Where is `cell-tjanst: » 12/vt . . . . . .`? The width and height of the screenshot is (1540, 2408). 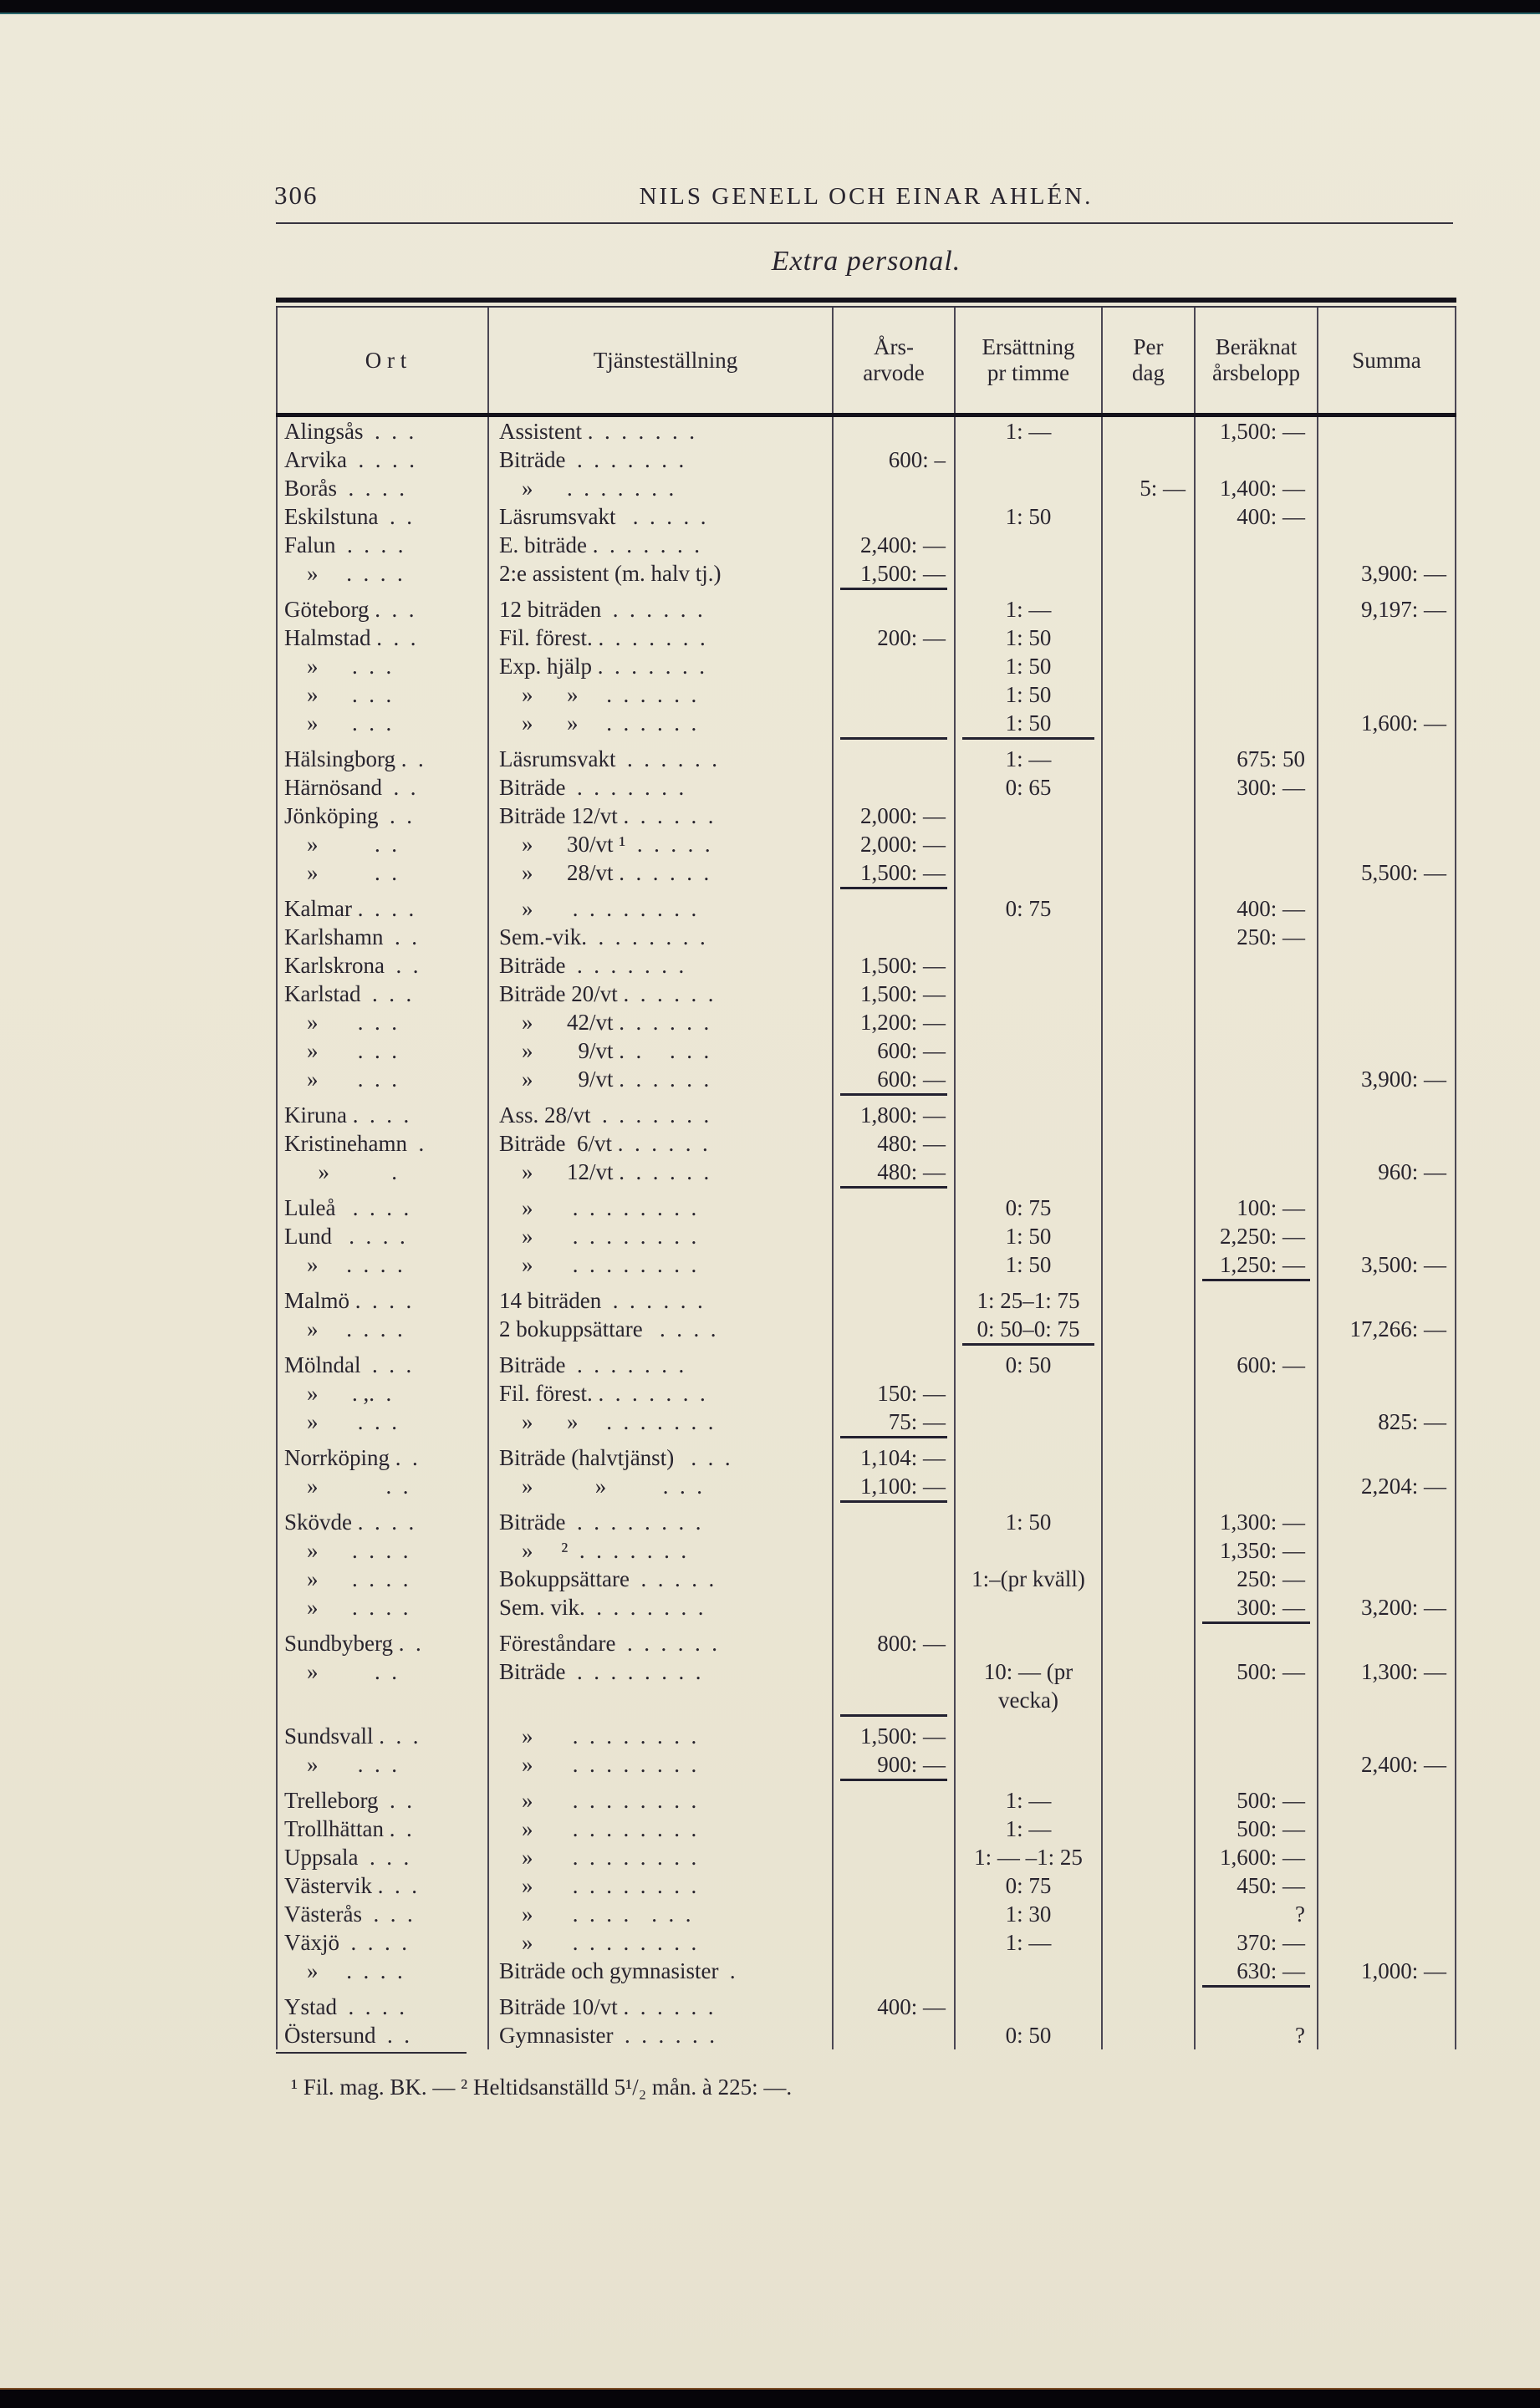
cell-tjanst: » 12/vt . . . . . . is located at coordinates (661, 1176).